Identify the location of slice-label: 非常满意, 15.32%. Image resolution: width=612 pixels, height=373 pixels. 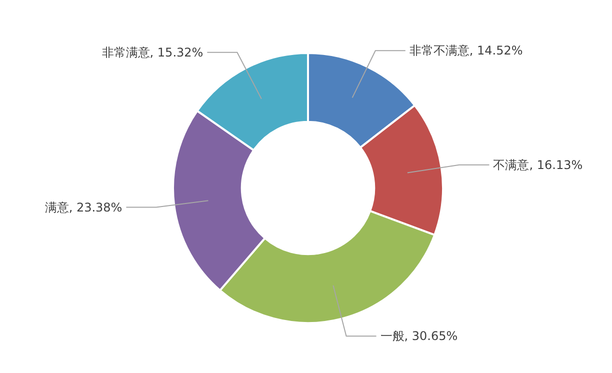
(153, 52).